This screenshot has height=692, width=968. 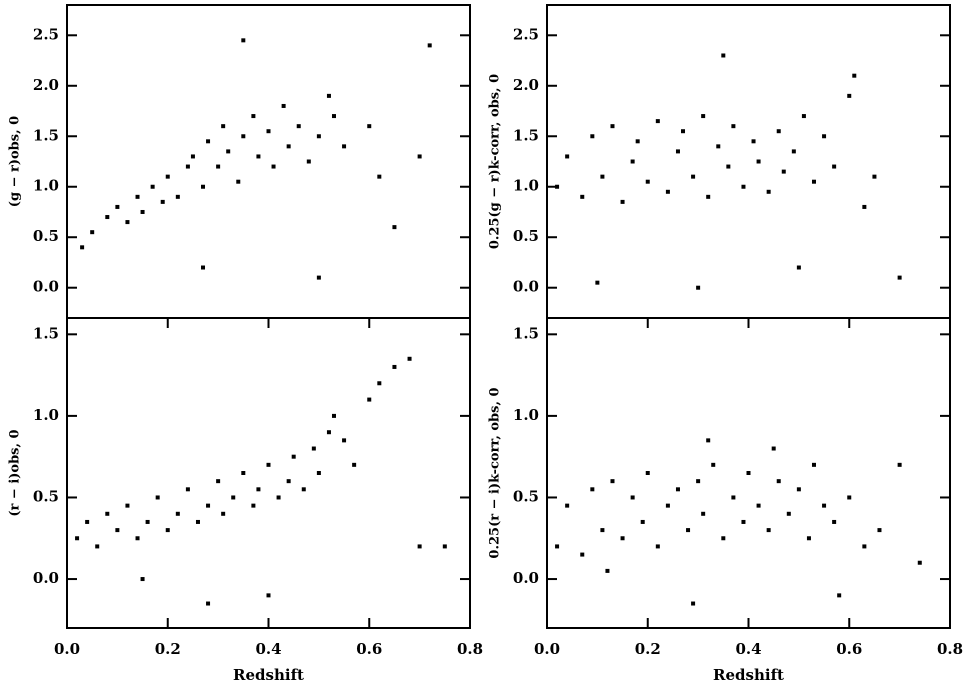 I want to click on x-tick-label: 0.8, so click(x=950, y=649).